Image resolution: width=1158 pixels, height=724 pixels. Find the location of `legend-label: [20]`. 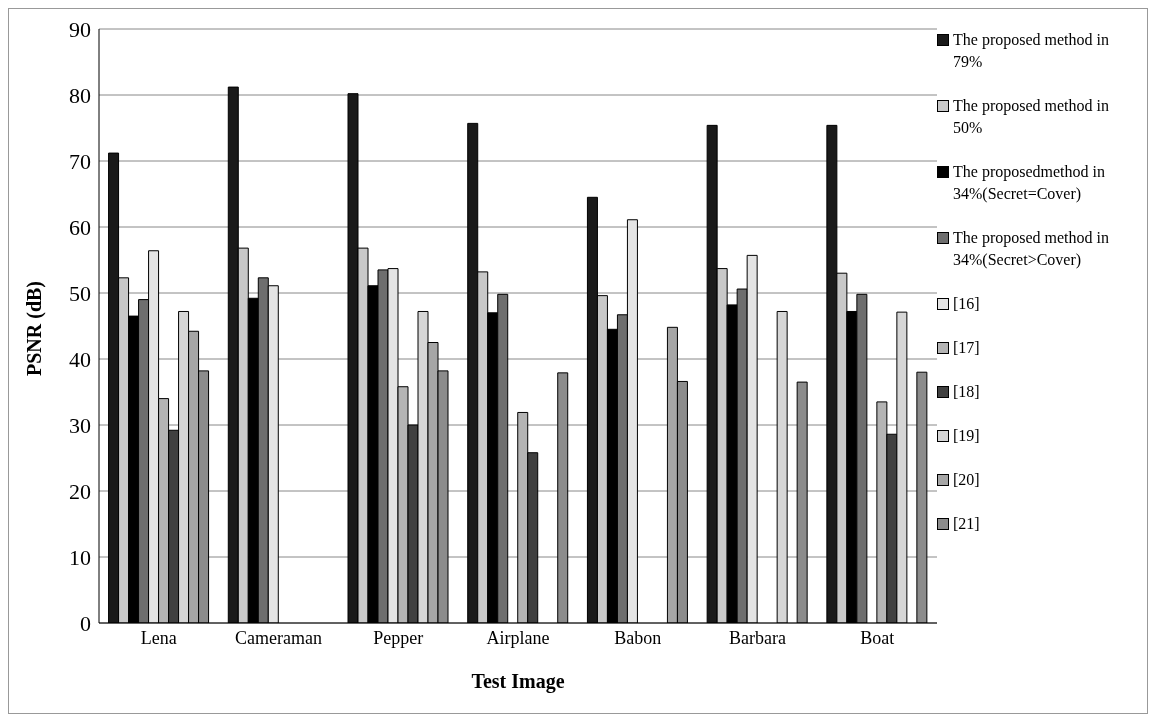

legend-label: [20] is located at coordinates (967, 480).